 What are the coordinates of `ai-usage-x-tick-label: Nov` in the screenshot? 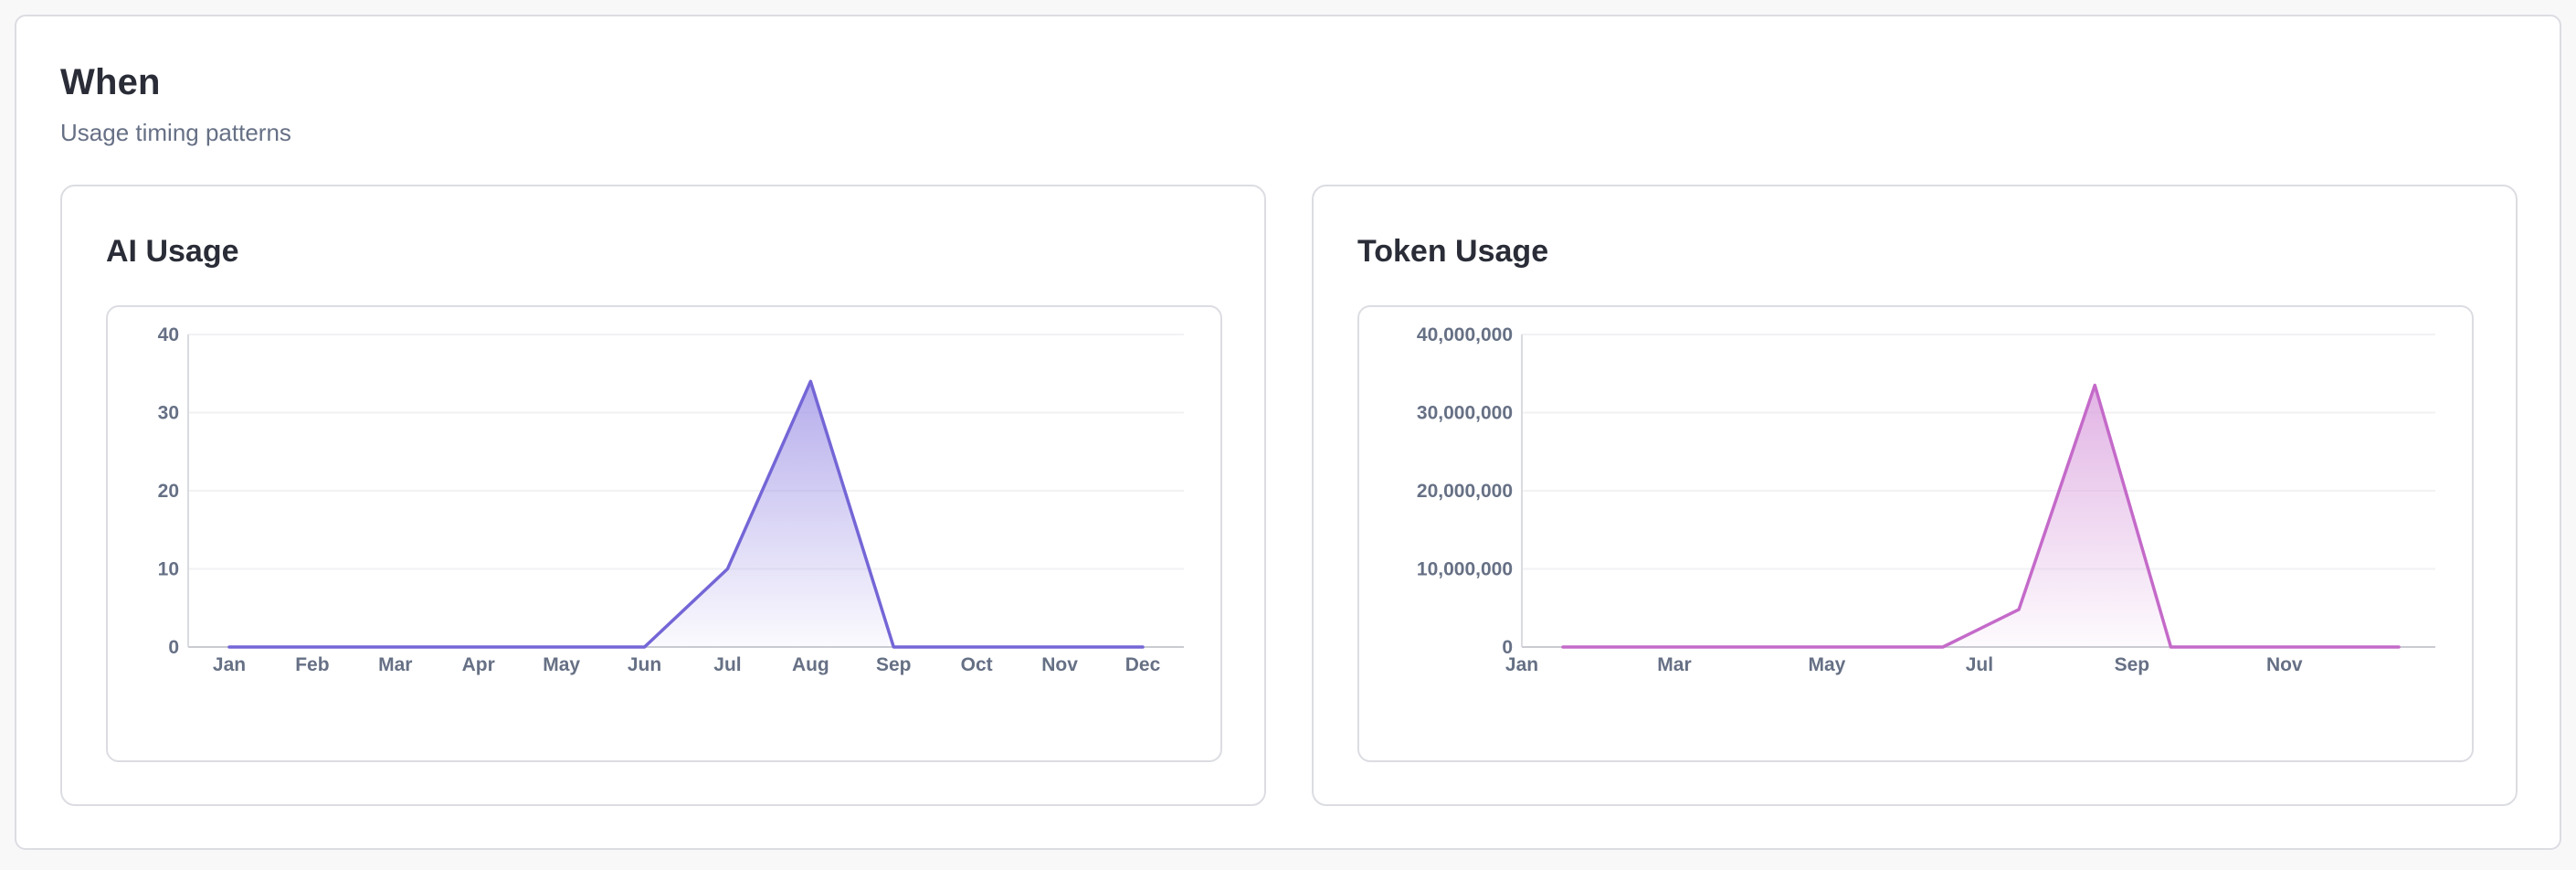 It's located at (1059, 664).